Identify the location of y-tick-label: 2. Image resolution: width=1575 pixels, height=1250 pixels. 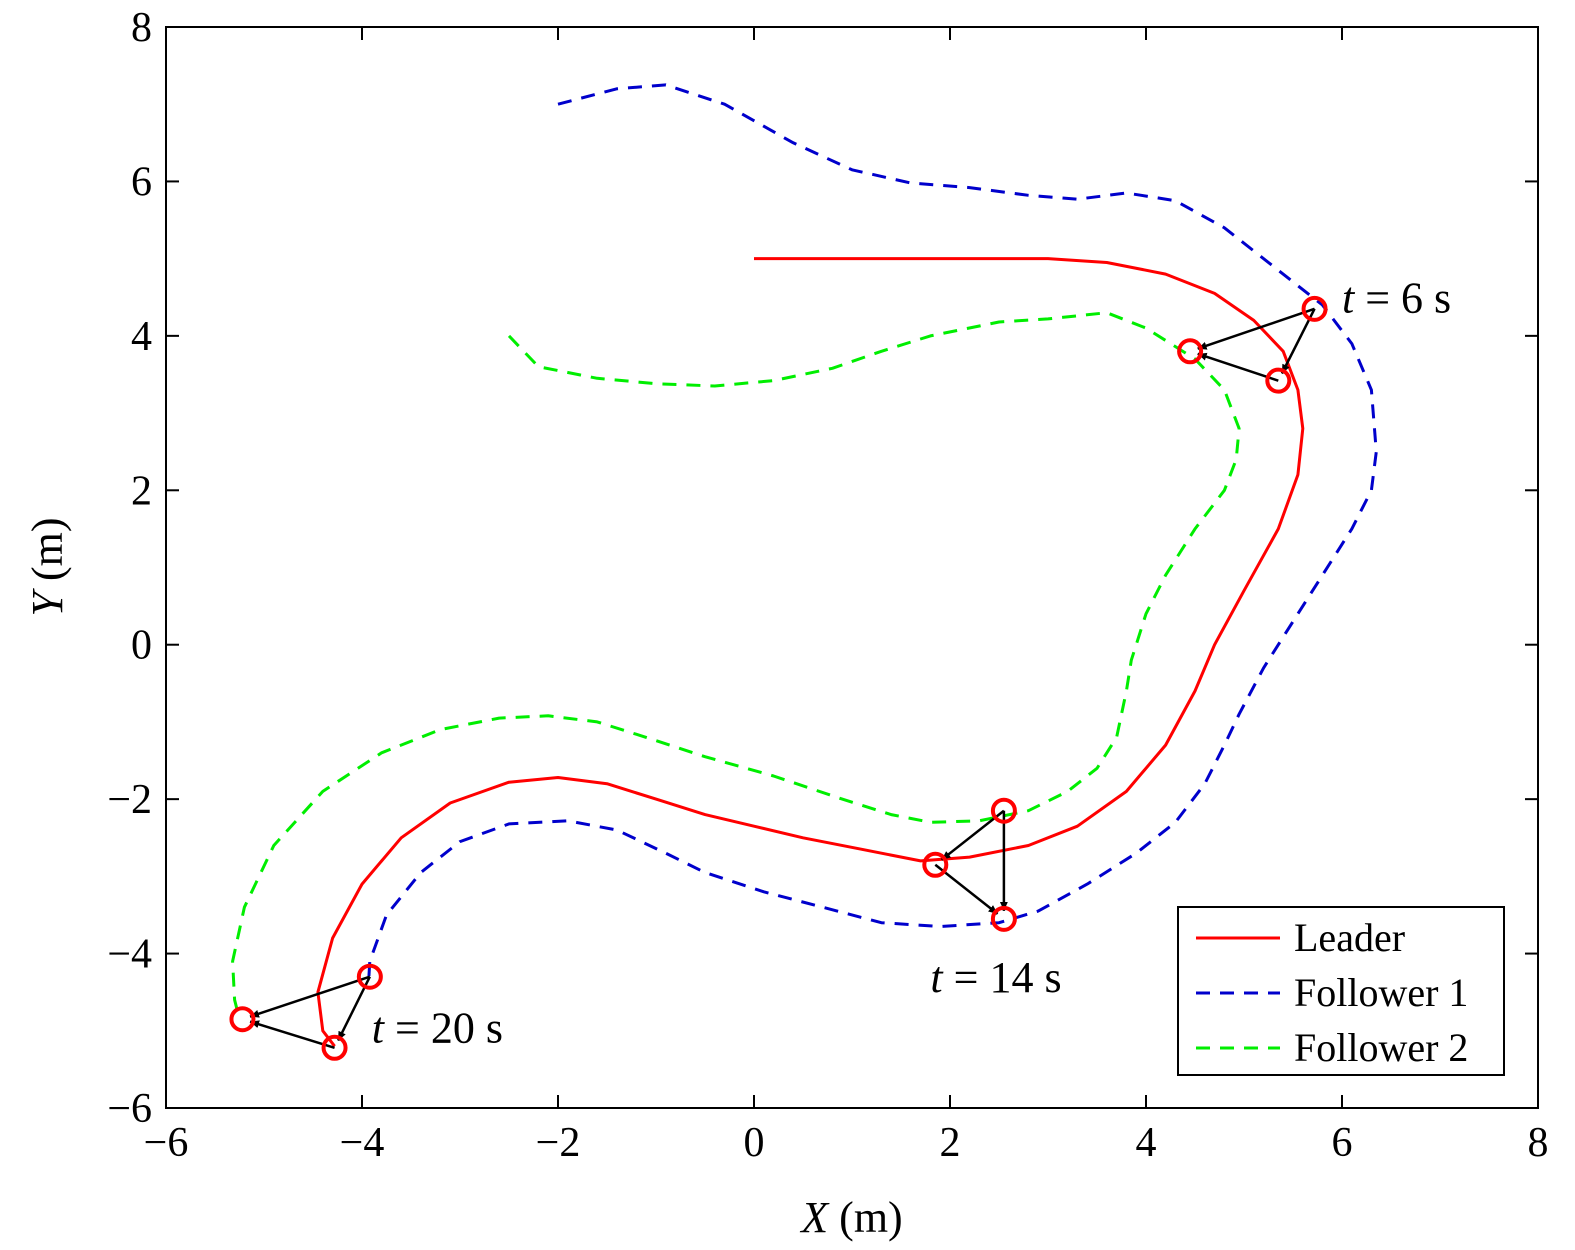
(141, 491).